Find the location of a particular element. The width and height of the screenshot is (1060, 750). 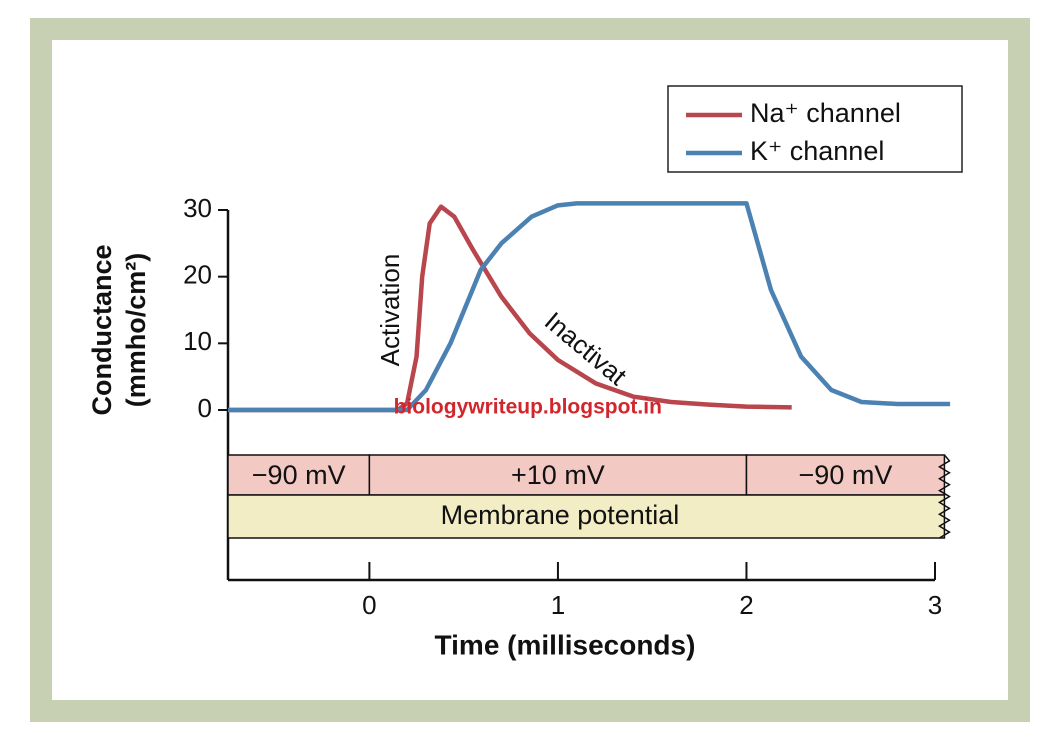

potential-label: +10 mV is located at coordinates (558, 475).